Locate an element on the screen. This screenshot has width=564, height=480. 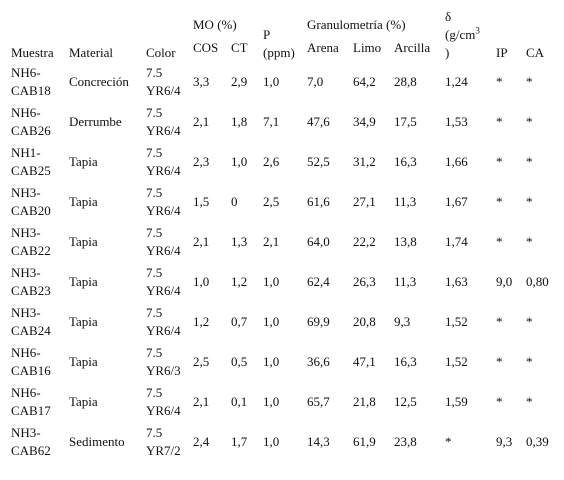
cell-p: 2,5 is located at coordinates (271, 201).